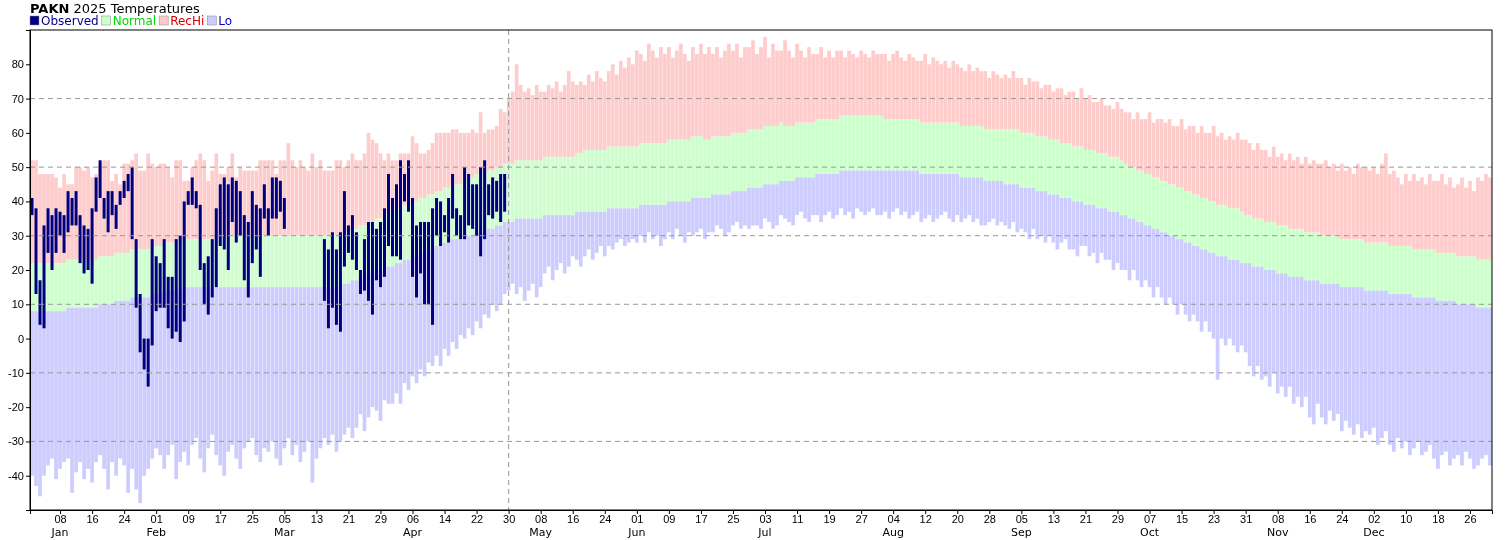 This screenshot has height=540, width=1506. What do you see at coordinates (1182, 518) in the screenshot?
I see `x-tick-label: 15` at bounding box center [1182, 518].